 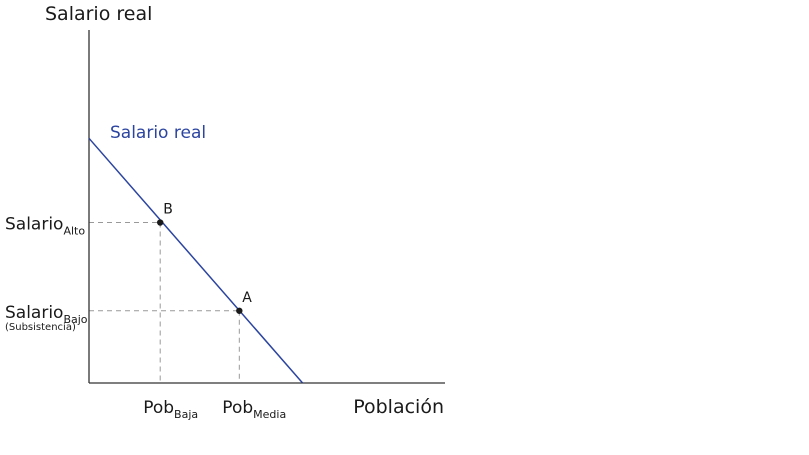 What do you see at coordinates (247, 298) in the screenshot?
I see `point-label-a: A` at bounding box center [247, 298].